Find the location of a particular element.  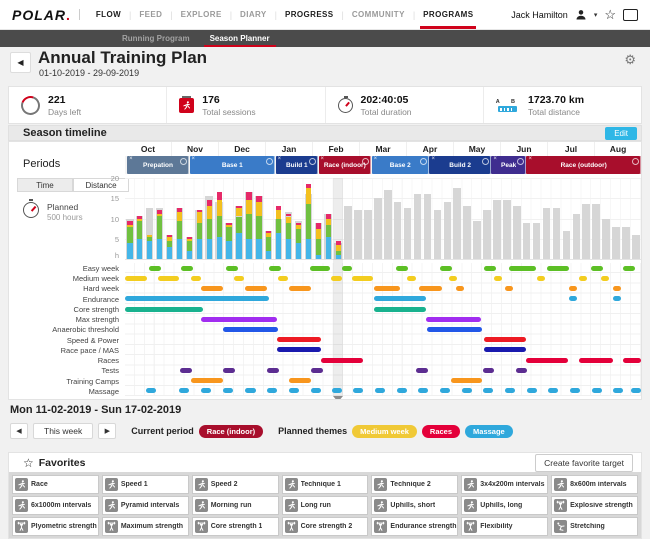

back-button: ◀ is located at coordinates (20, 62).